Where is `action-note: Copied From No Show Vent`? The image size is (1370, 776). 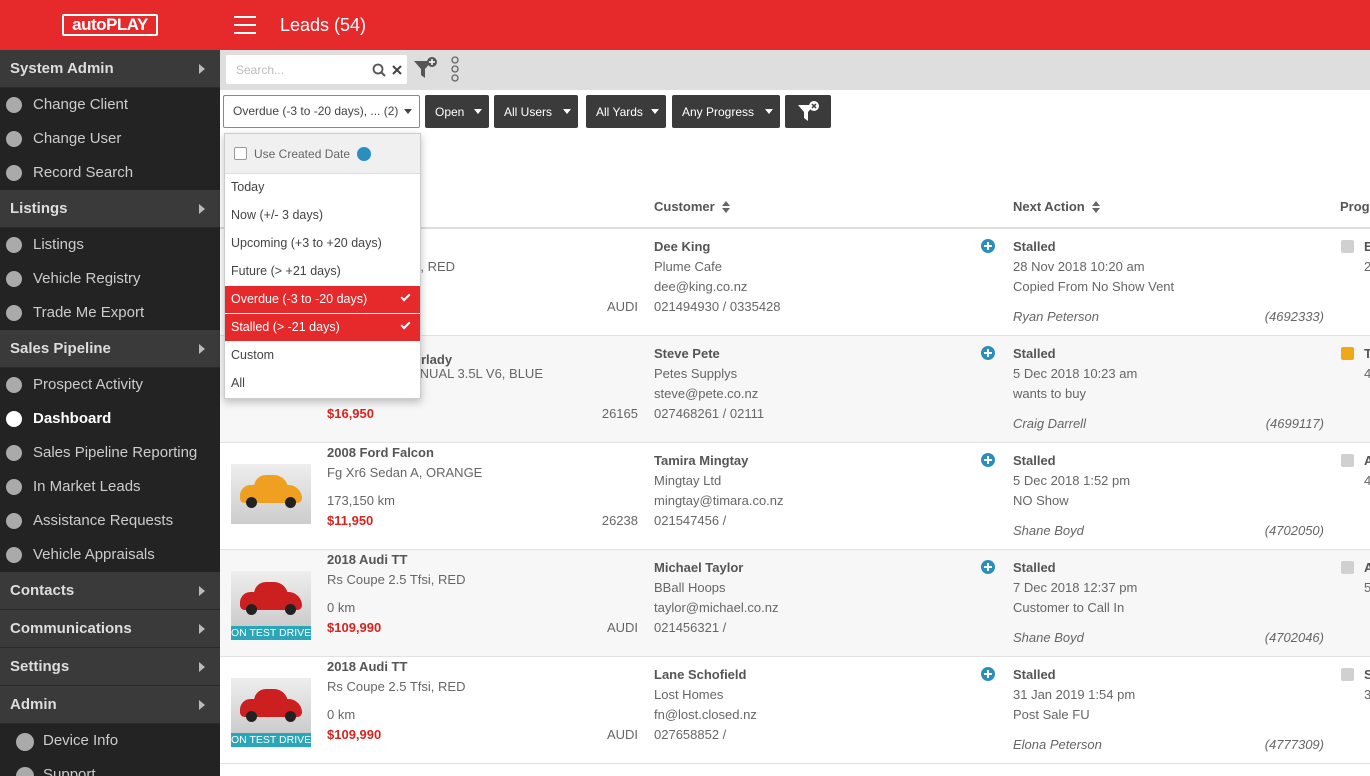
action-note: Copied From No Show Vent is located at coordinates (1094, 286).